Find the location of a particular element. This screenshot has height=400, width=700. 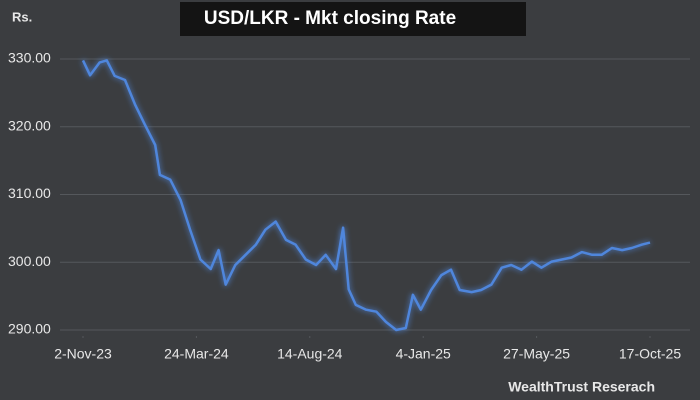

x-tick-label: 24-Mar-24 is located at coordinates (196, 354).